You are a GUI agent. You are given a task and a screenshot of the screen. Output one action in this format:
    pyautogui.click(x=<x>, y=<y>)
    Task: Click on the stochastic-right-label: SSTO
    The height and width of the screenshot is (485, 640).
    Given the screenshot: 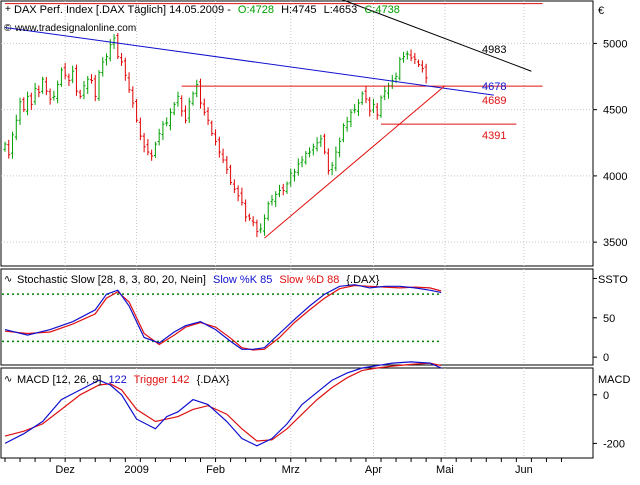 What is the action you would take?
    pyautogui.click(x=613, y=280)
    